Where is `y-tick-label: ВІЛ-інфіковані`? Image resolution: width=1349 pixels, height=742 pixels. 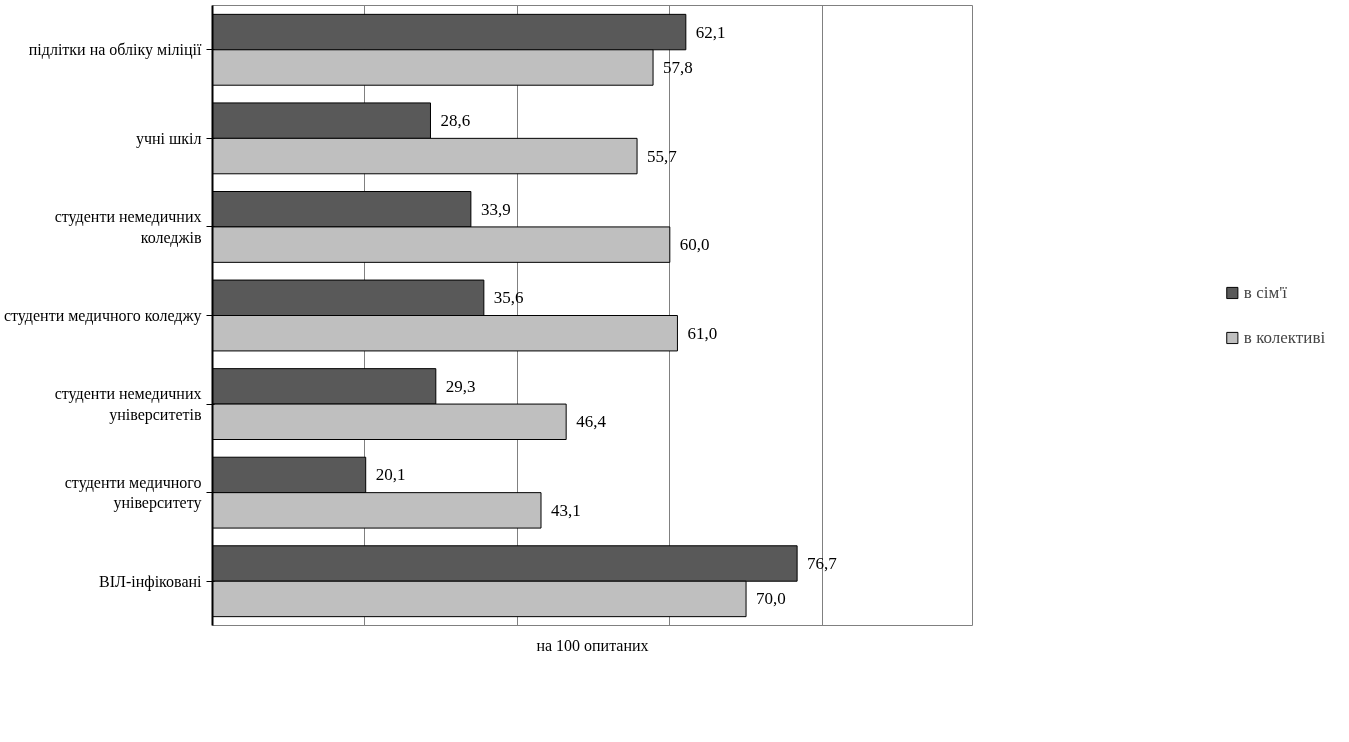
y-tick-label: ВІЛ-інфіковані is located at coordinates (151, 581).